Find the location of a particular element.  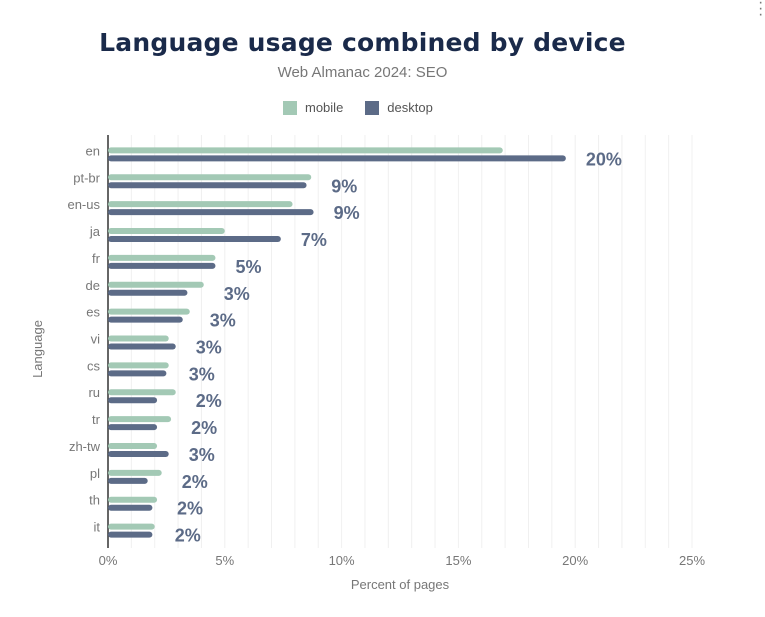

category-label: ru is located at coordinates (94, 392).